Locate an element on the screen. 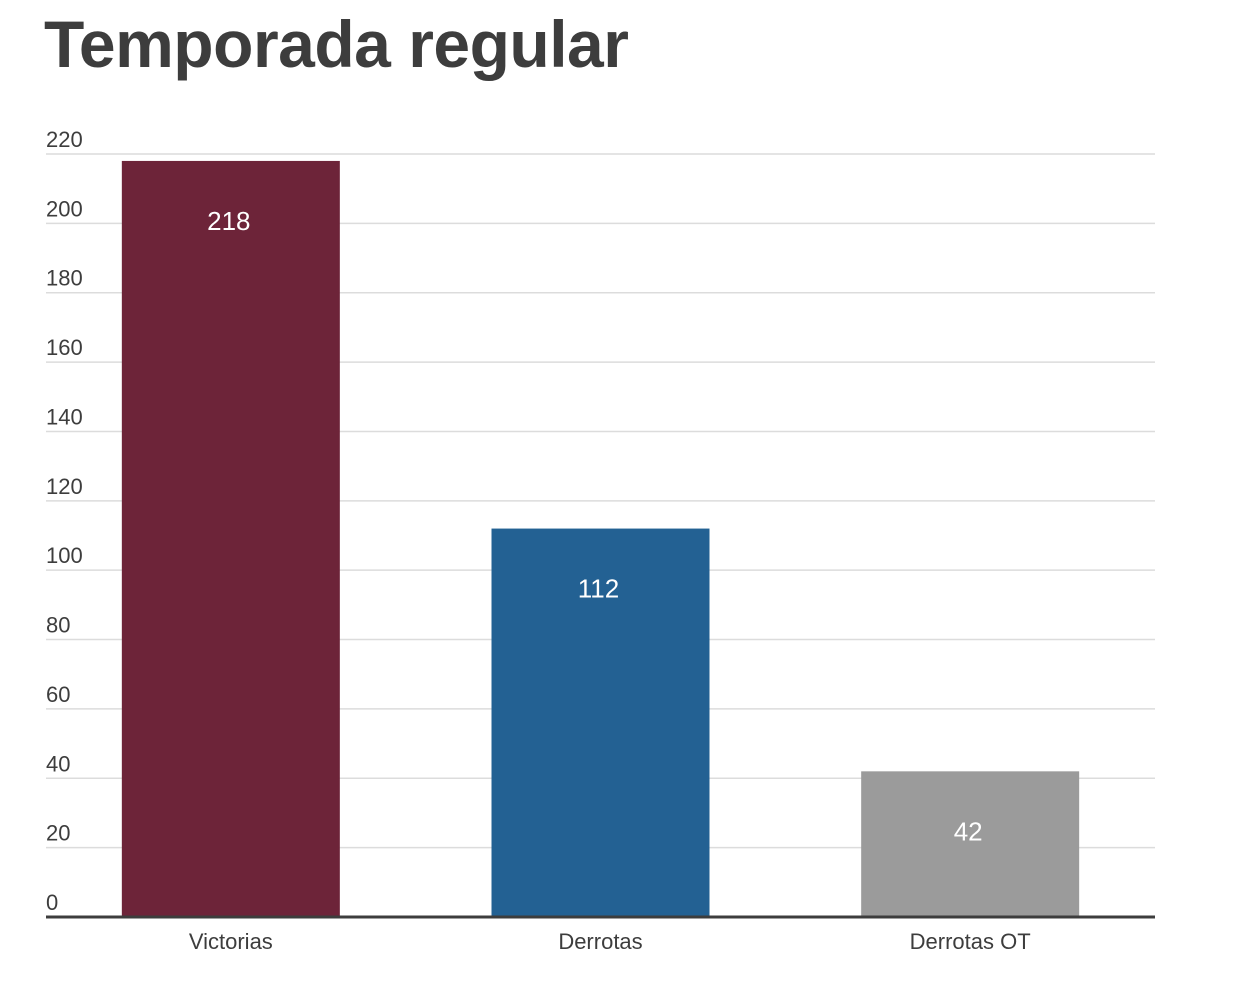 The width and height of the screenshot is (1250, 999). chart-title: Temporada regular is located at coordinates (336, 44).